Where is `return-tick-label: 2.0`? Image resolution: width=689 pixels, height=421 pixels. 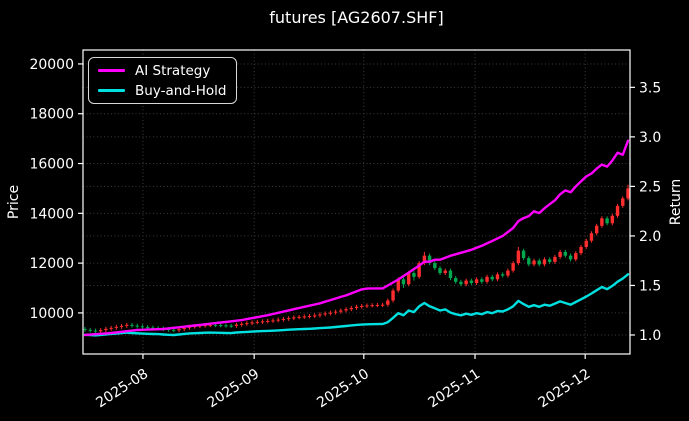
return-tick-label: 2.0 is located at coordinates (650, 237).